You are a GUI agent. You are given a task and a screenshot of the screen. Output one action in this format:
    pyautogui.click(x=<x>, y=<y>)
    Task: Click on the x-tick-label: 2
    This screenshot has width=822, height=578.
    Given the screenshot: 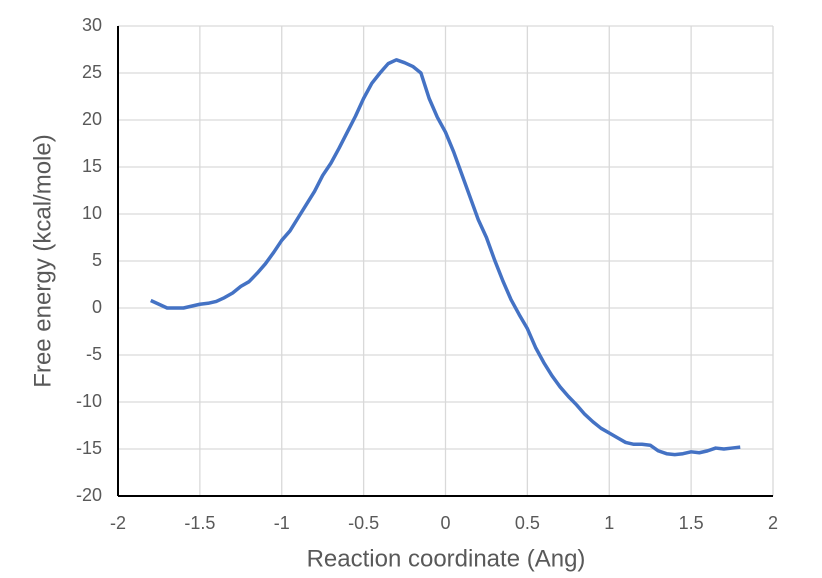 What is the action you would take?
    pyautogui.click(x=773, y=523)
    